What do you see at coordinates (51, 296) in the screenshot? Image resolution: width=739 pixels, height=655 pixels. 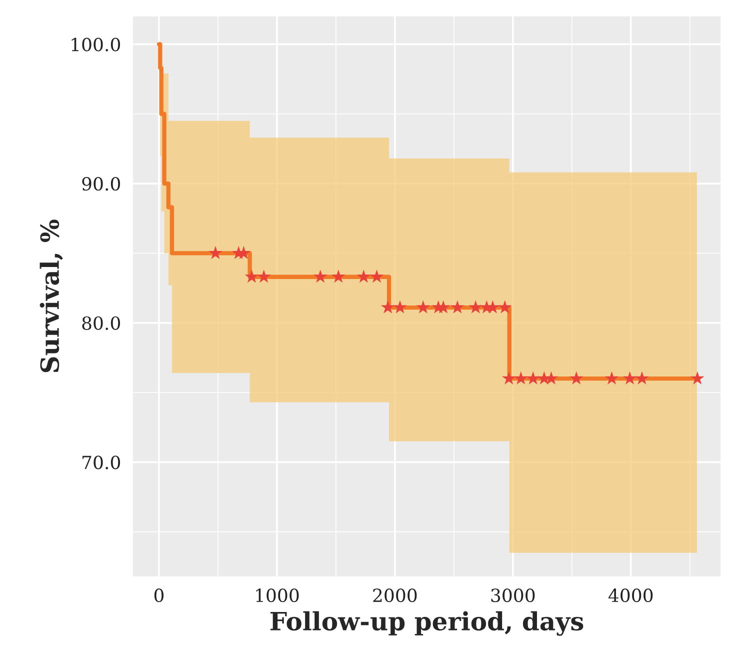 I see `y-axis-title: Survival, %` at bounding box center [51, 296].